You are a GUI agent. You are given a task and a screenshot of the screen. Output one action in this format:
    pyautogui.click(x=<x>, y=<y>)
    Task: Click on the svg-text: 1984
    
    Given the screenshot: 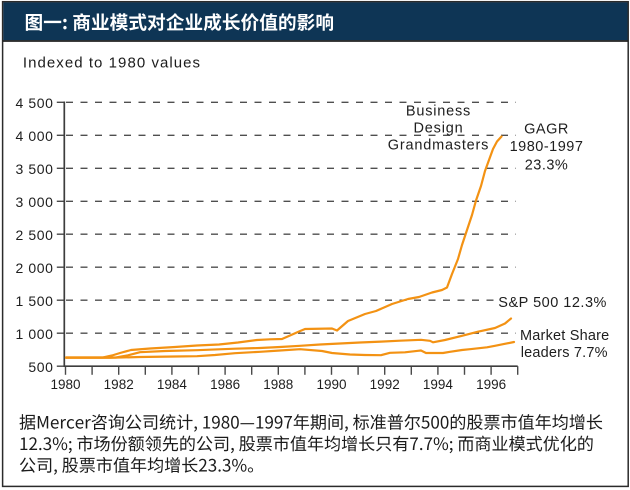 What is the action you would take?
    pyautogui.click(x=172, y=384)
    